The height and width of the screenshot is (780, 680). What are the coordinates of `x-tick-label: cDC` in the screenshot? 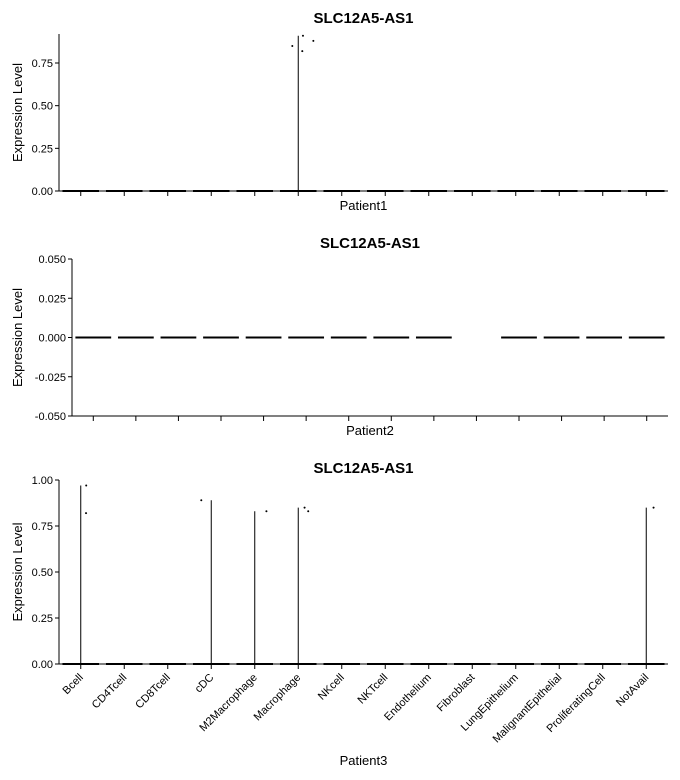 It's located at (205, 684).